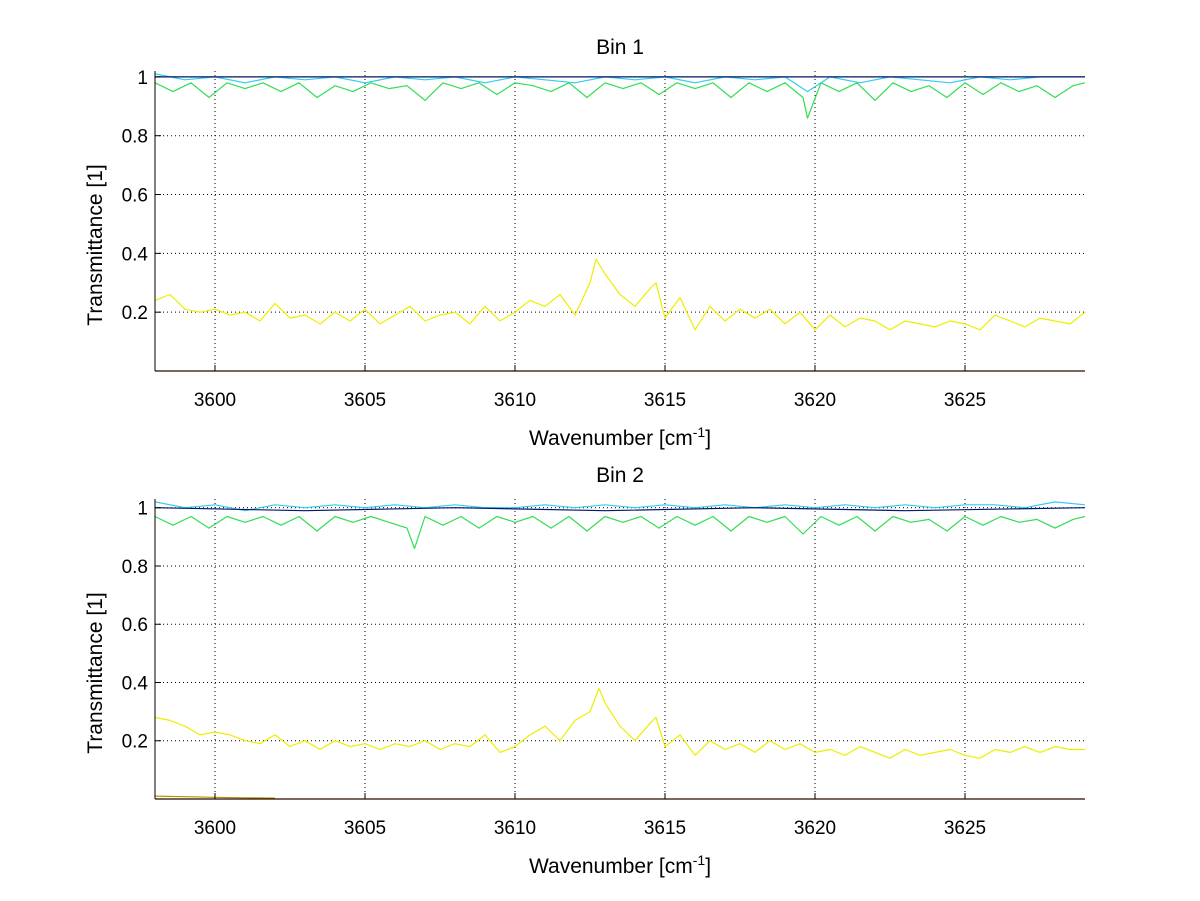 Image resolution: width=1200 pixels, height=901 pixels. Describe the element at coordinates (620, 47) in the screenshot. I see `chart-title: Bin 1` at that location.